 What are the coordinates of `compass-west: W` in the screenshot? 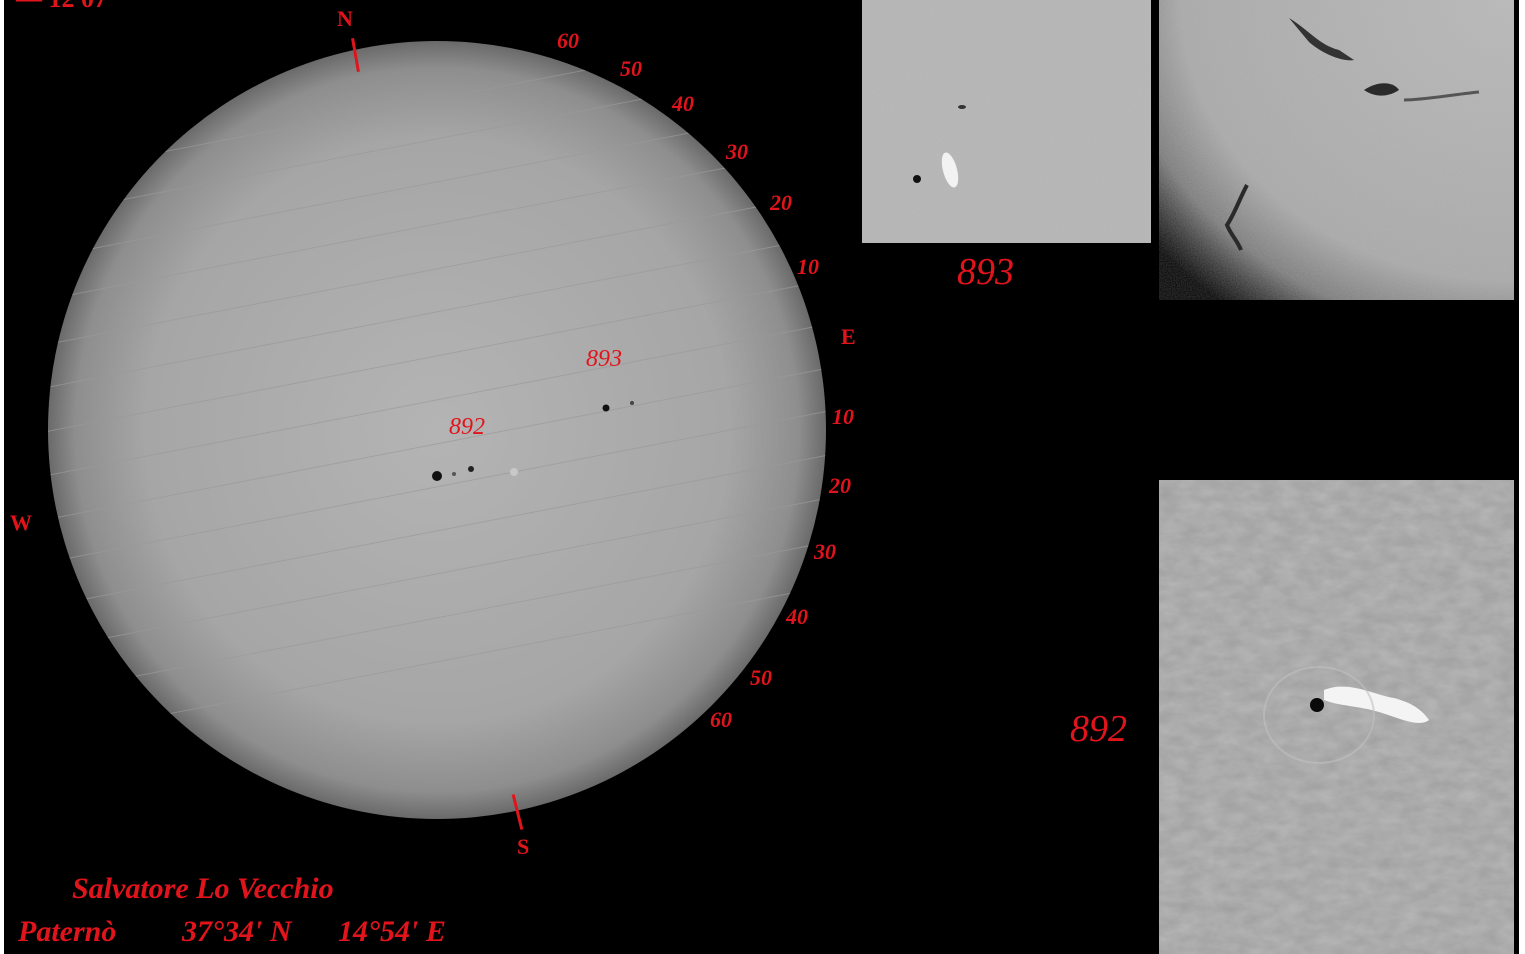 It's located at (21, 522).